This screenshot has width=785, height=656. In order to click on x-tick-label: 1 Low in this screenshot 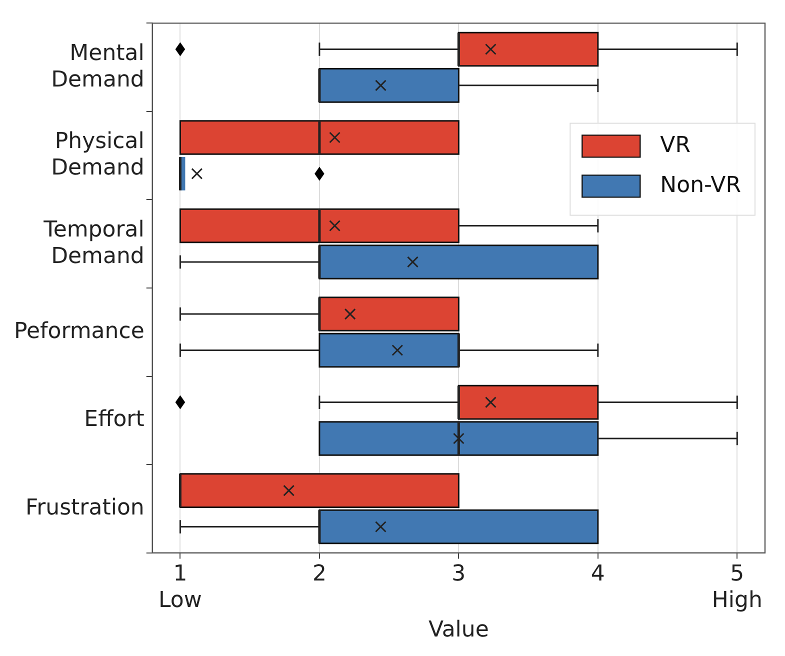, I will do `click(180, 588)`.